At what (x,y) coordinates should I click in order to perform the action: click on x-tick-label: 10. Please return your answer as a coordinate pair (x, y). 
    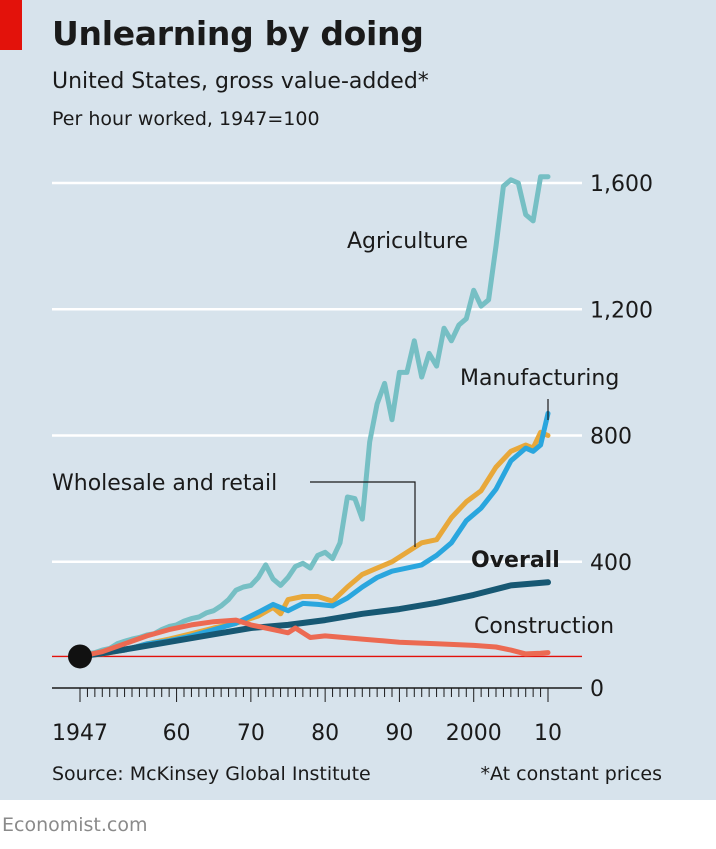
    Looking at the image, I should click on (548, 733).